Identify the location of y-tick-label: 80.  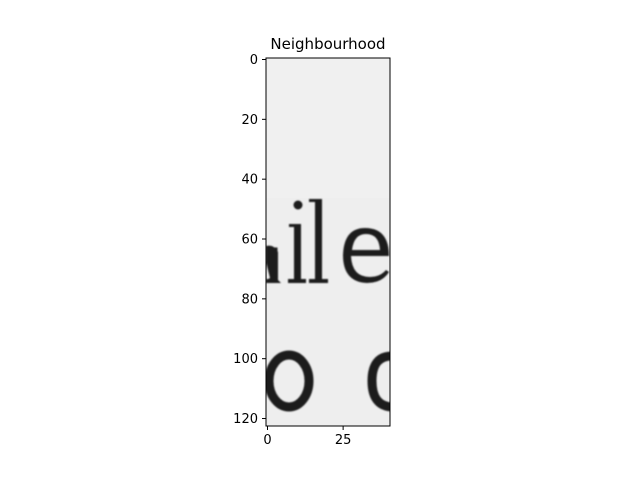
(249, 299).